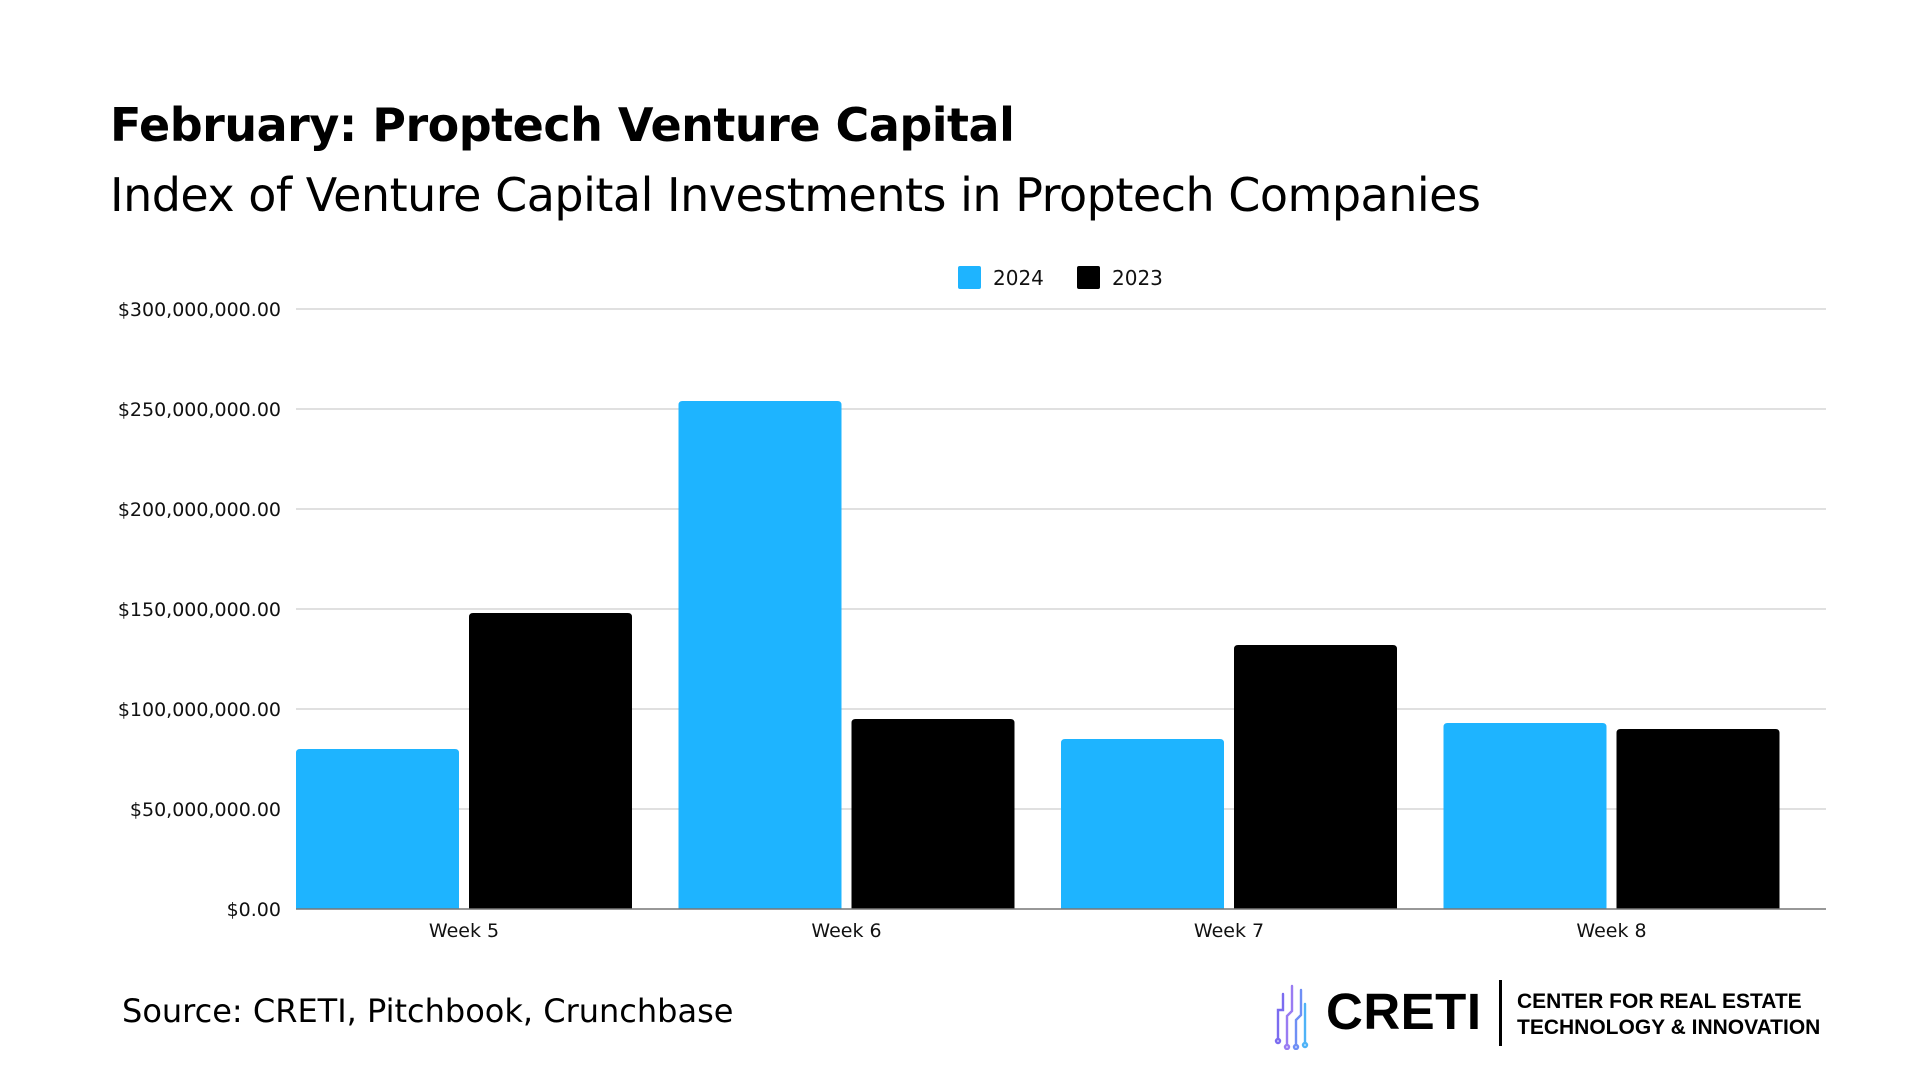 This screenshot has width=1920, height=1080. What do you see at coordinates (199, 410) in the screenshot?
I see `y-tick-label: $250,000,000.00` at bounding box center [199, 410].